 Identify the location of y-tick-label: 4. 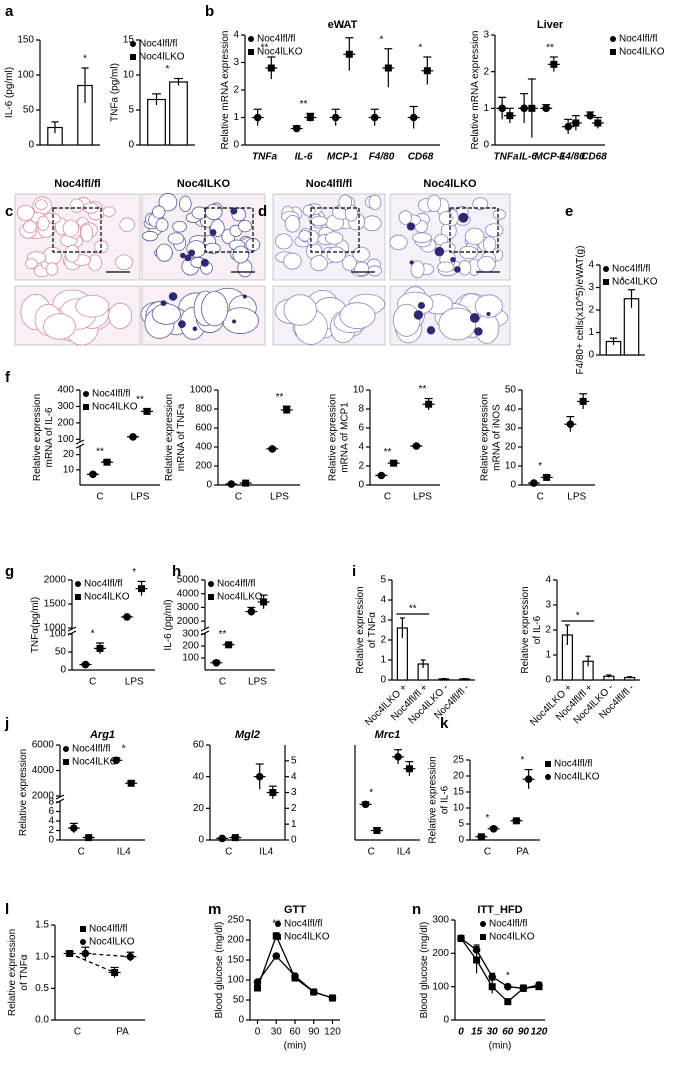
(51, 821).